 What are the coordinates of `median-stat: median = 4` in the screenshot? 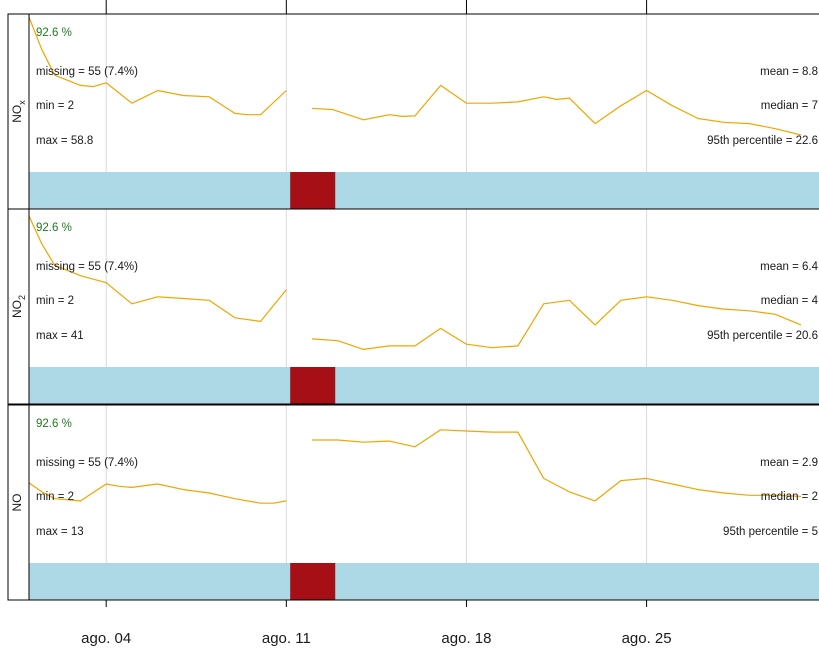 It's located at (790, 301).